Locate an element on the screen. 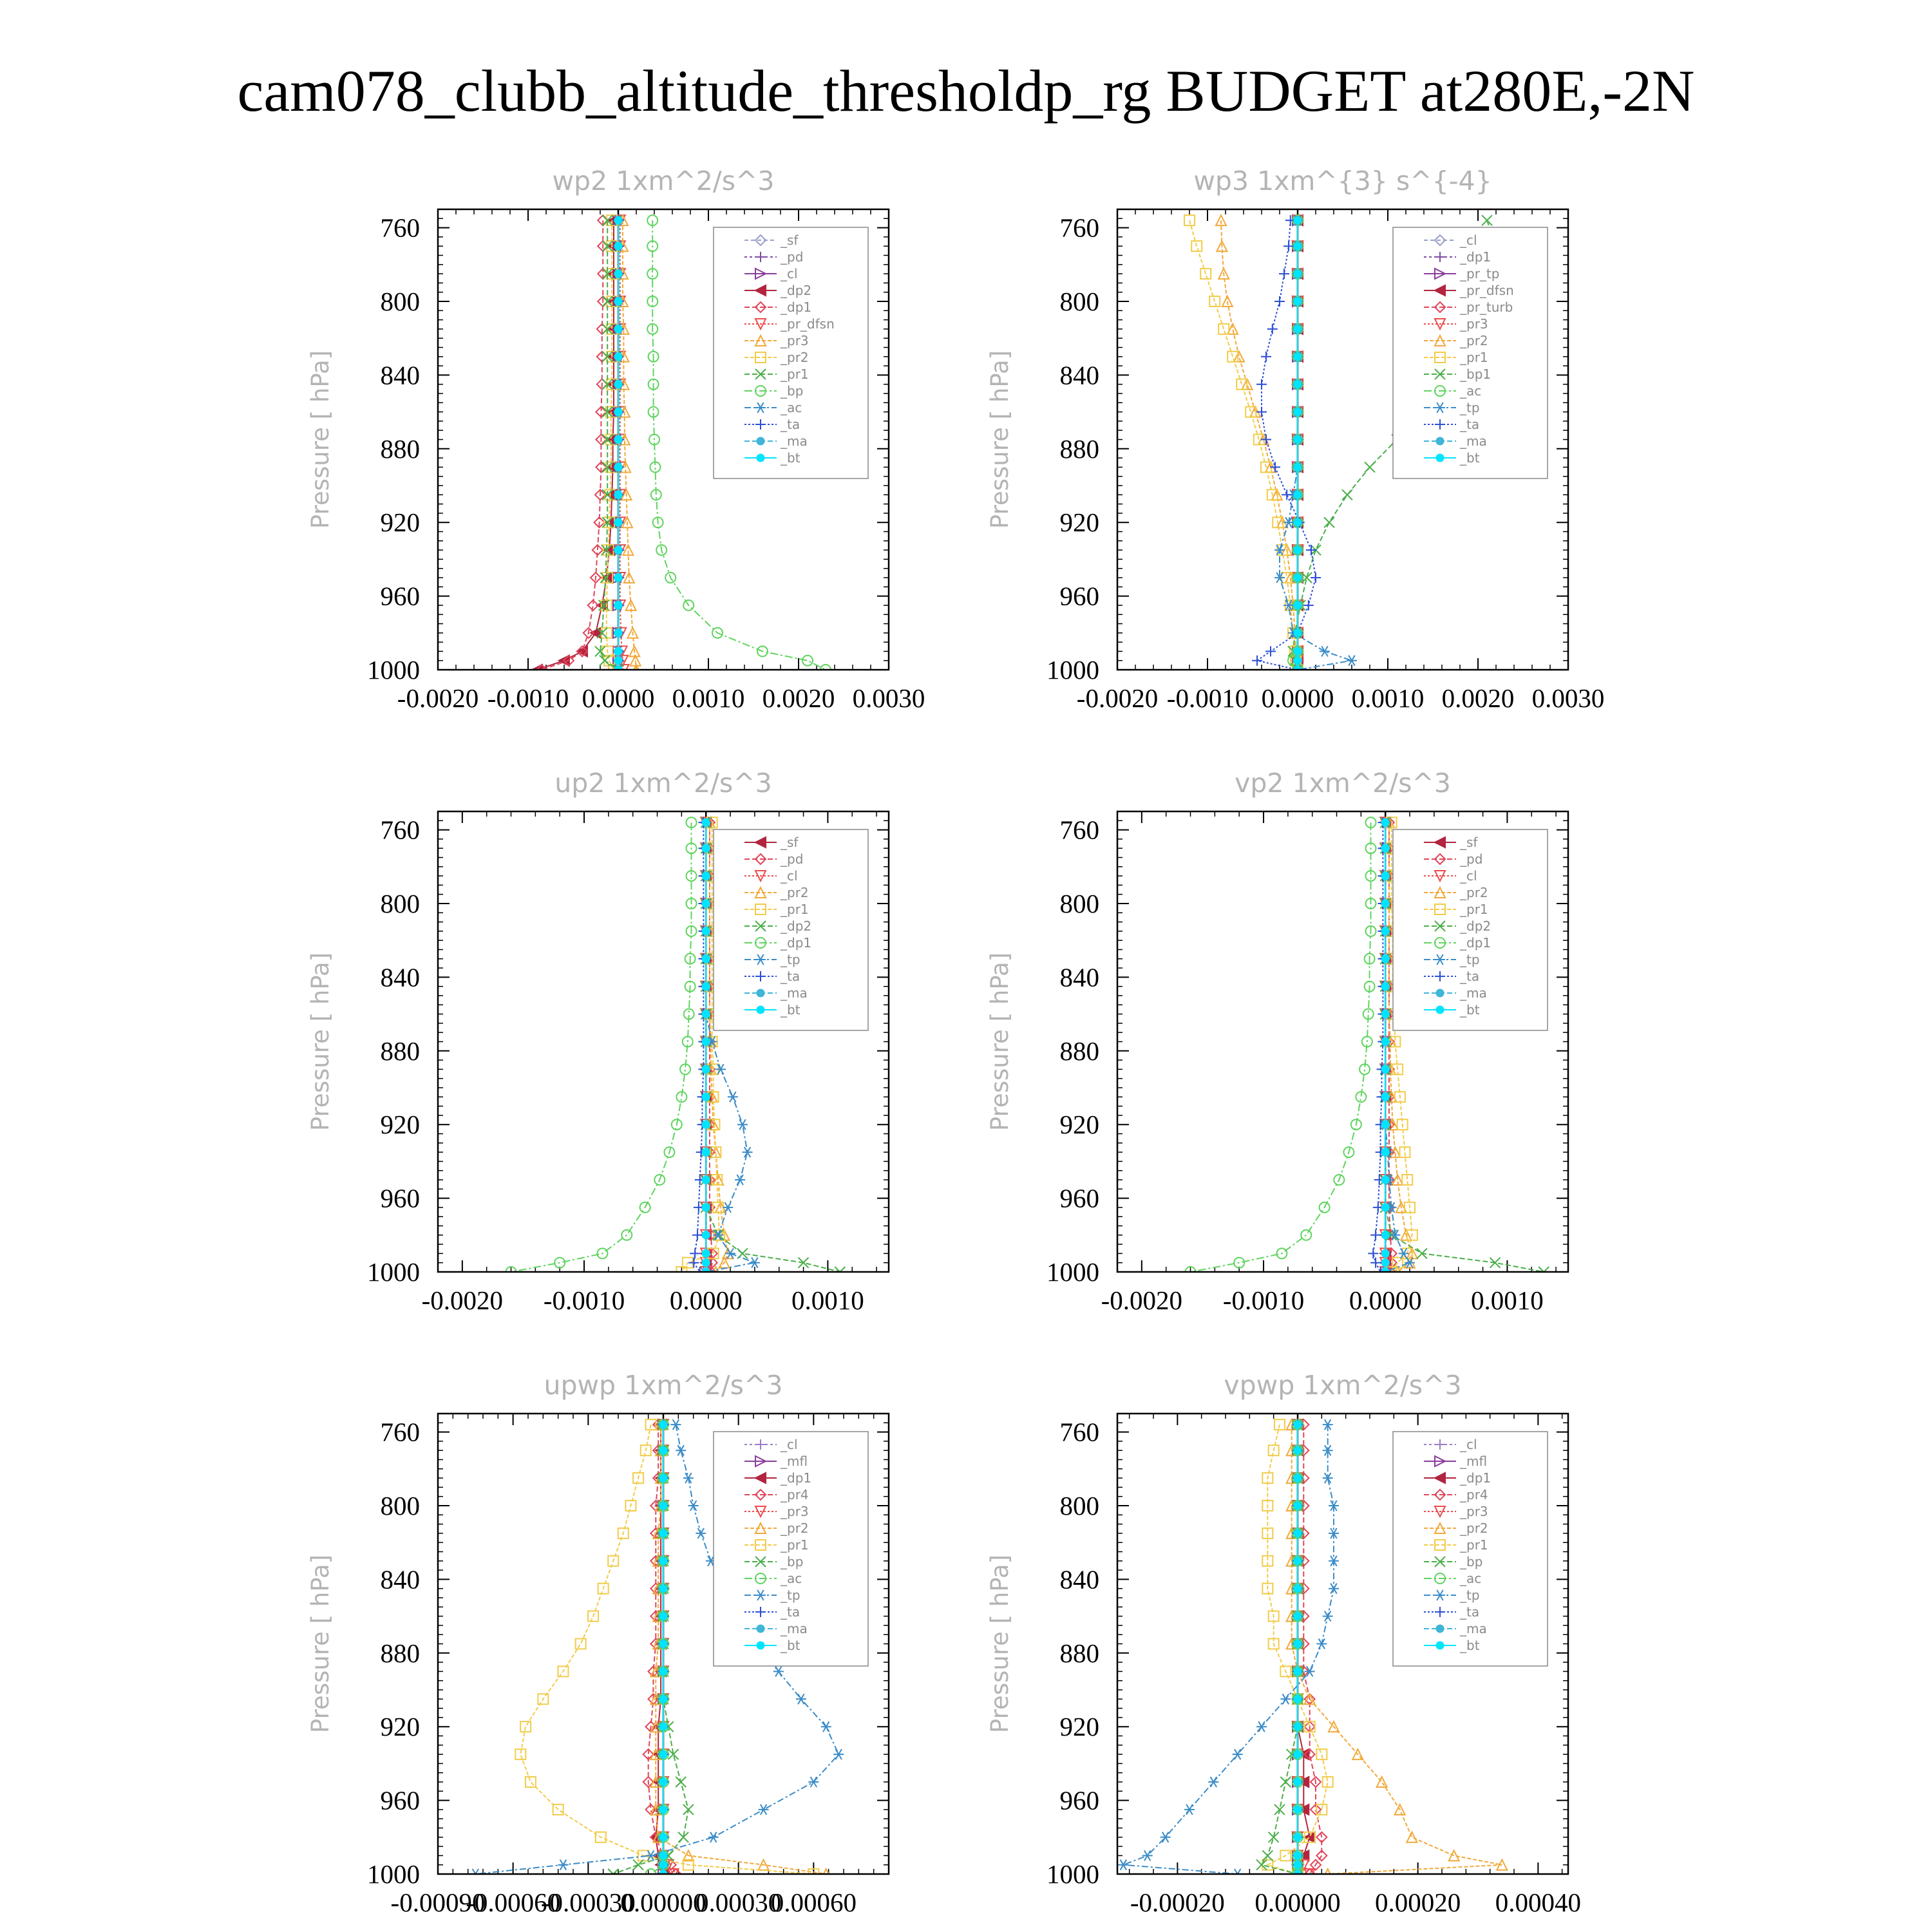  y-tick-label: 760 is located at coordinates (1080, 830).